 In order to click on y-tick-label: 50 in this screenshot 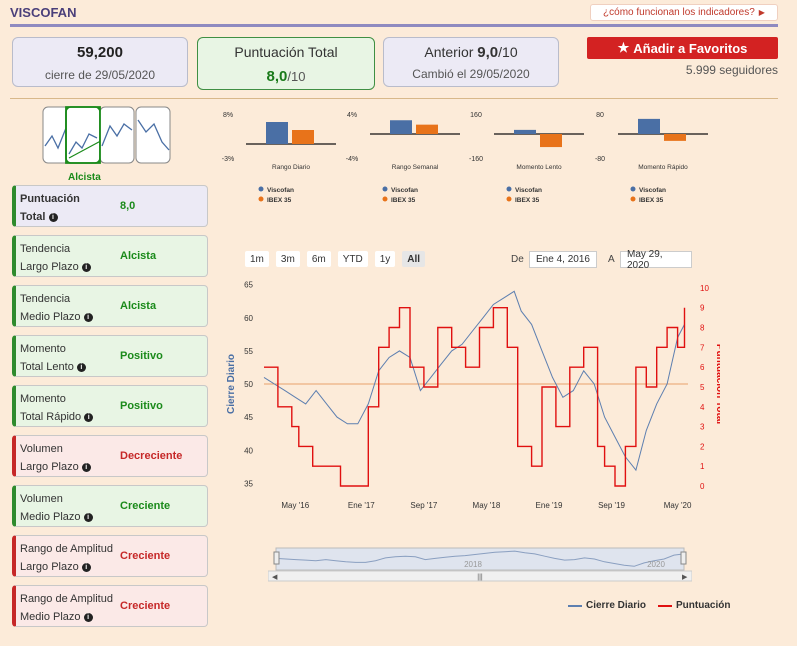, I will do `click(248, 384)`.